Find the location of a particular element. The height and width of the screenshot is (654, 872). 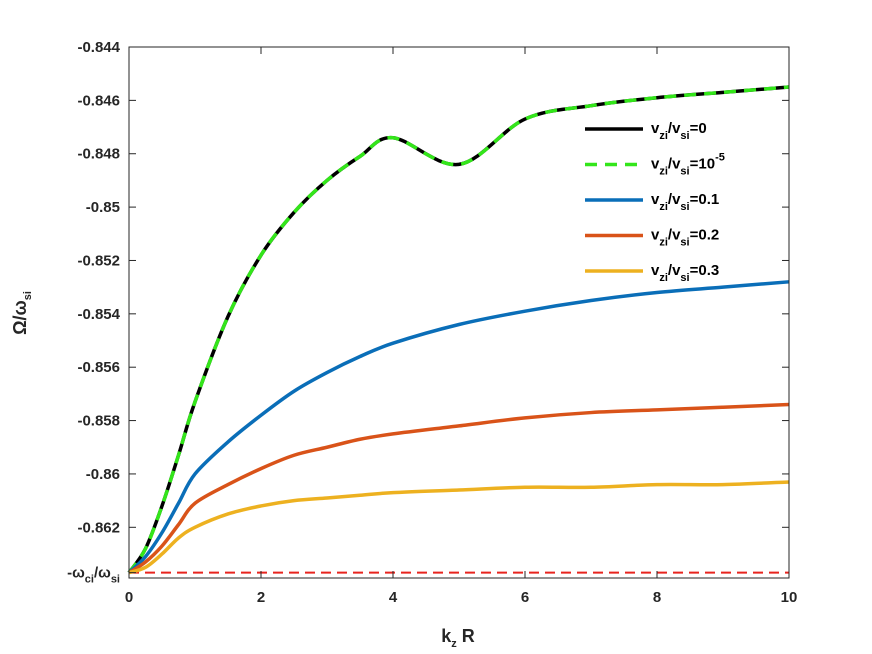

x-tick-label: 10 is located at coordinates (789, 597).